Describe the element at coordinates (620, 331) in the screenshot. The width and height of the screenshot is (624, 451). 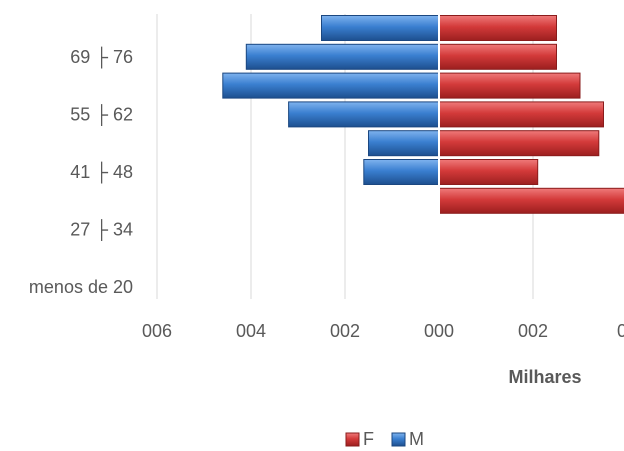
I see `x-tick-label-5: 00` at that location.